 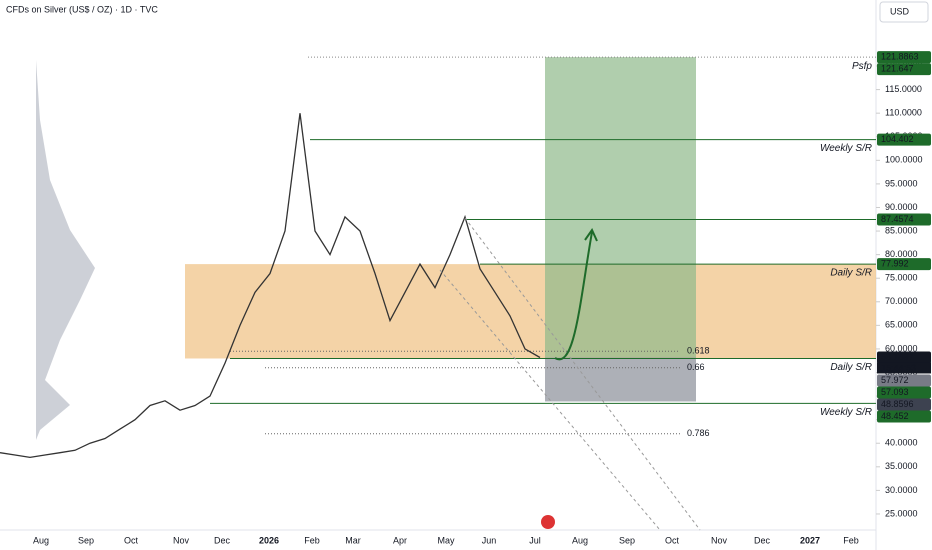 What do you see at coordinates (897, 139) in the screenshot?
I see `price-tag-label: 104.402` at bounding box center [897, 139].